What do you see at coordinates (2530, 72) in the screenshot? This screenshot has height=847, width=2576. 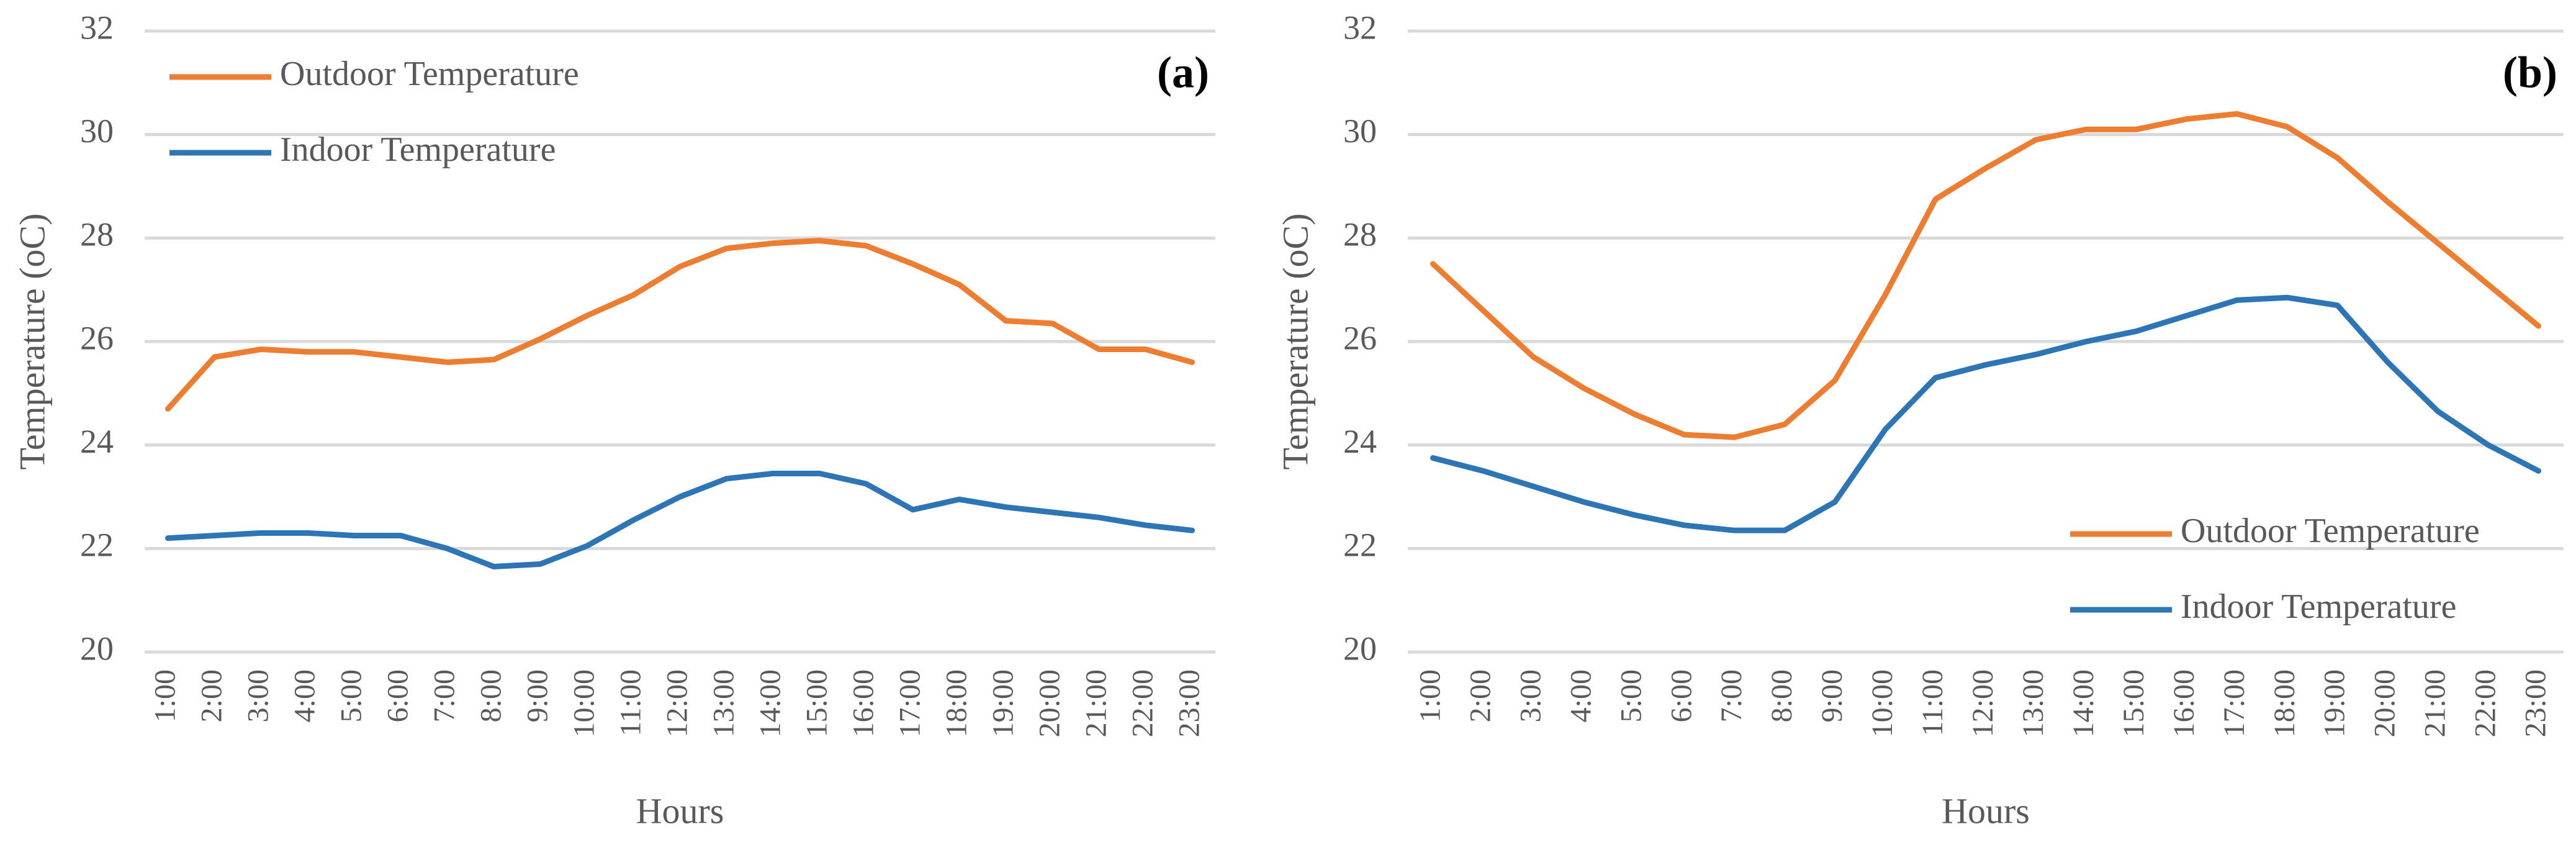 I see `title: (b)` at bounding box center [2530, 72].